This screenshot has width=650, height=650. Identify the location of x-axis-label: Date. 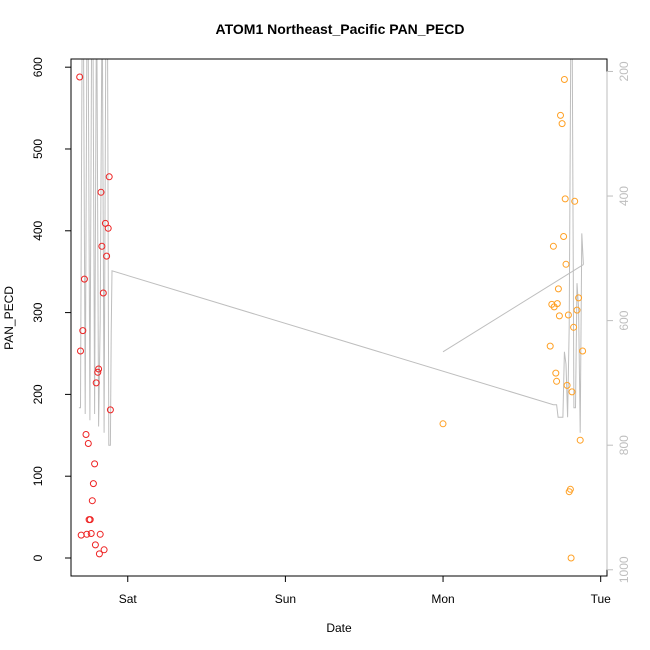
(339, 628).